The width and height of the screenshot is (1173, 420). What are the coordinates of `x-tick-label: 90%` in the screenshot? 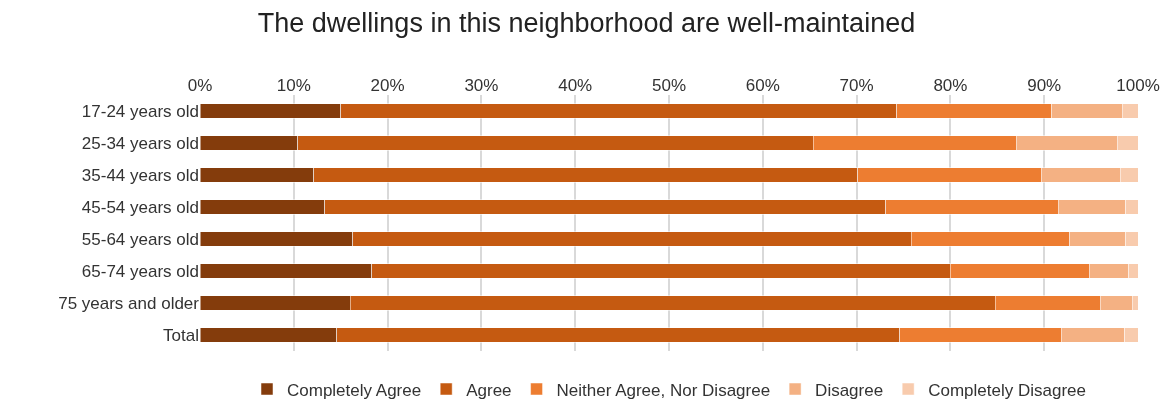 It's located at (1044, 85).